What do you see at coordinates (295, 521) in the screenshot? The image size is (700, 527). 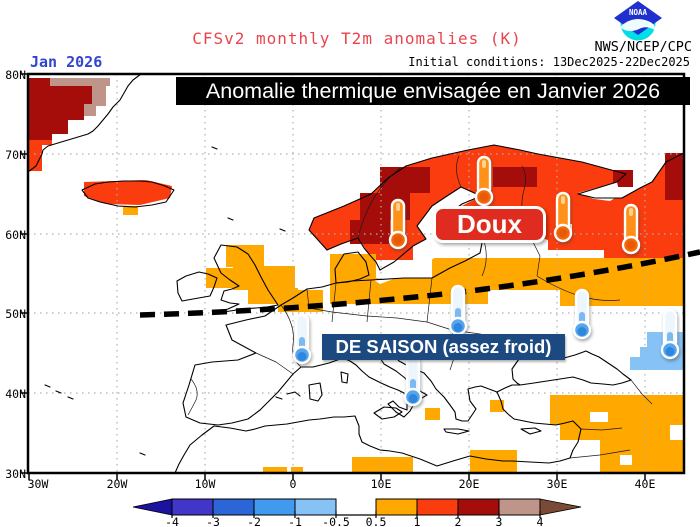 I see `svg-text: -1` at bounding box center [295, 521].